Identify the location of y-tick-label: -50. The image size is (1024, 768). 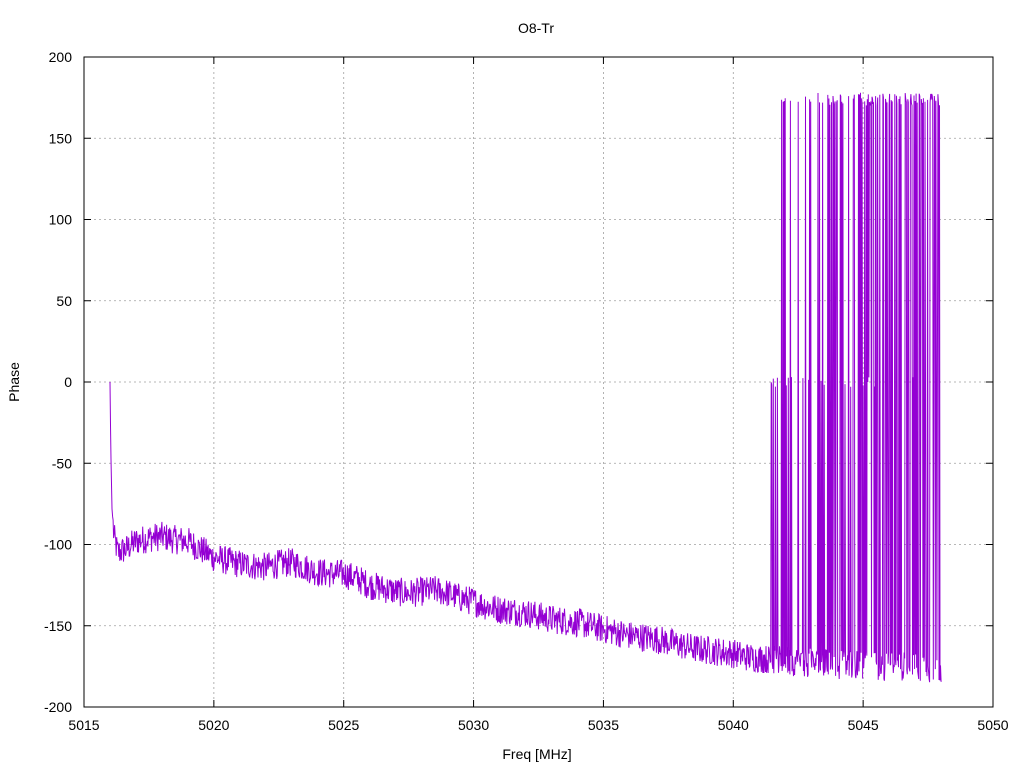
(62, 463).